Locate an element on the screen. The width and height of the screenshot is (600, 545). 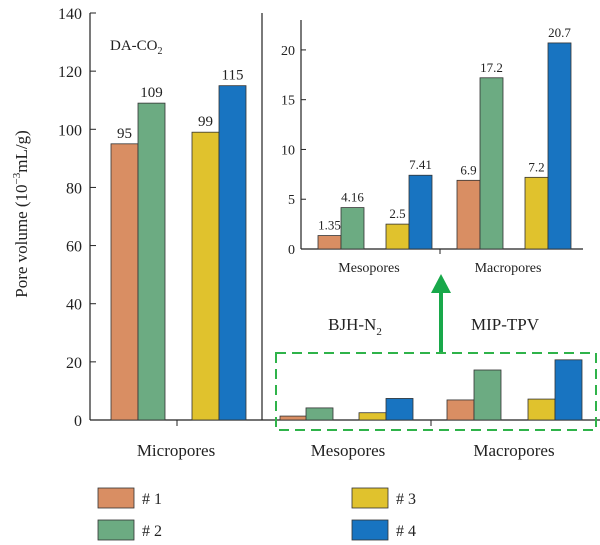
data-label: 109 is located at coordinates (151, 93).